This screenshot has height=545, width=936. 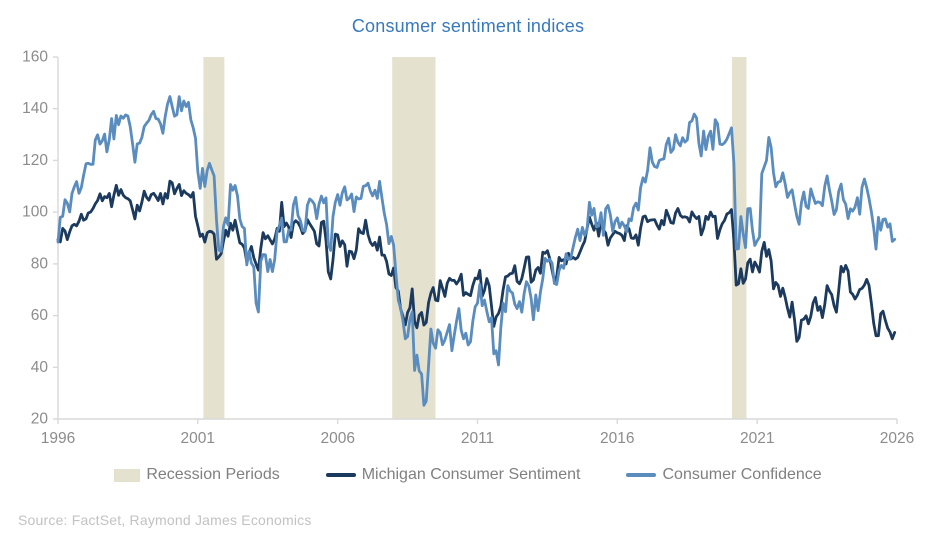 I want to click on y-tick-label: 60, so click(x=40, y=315).